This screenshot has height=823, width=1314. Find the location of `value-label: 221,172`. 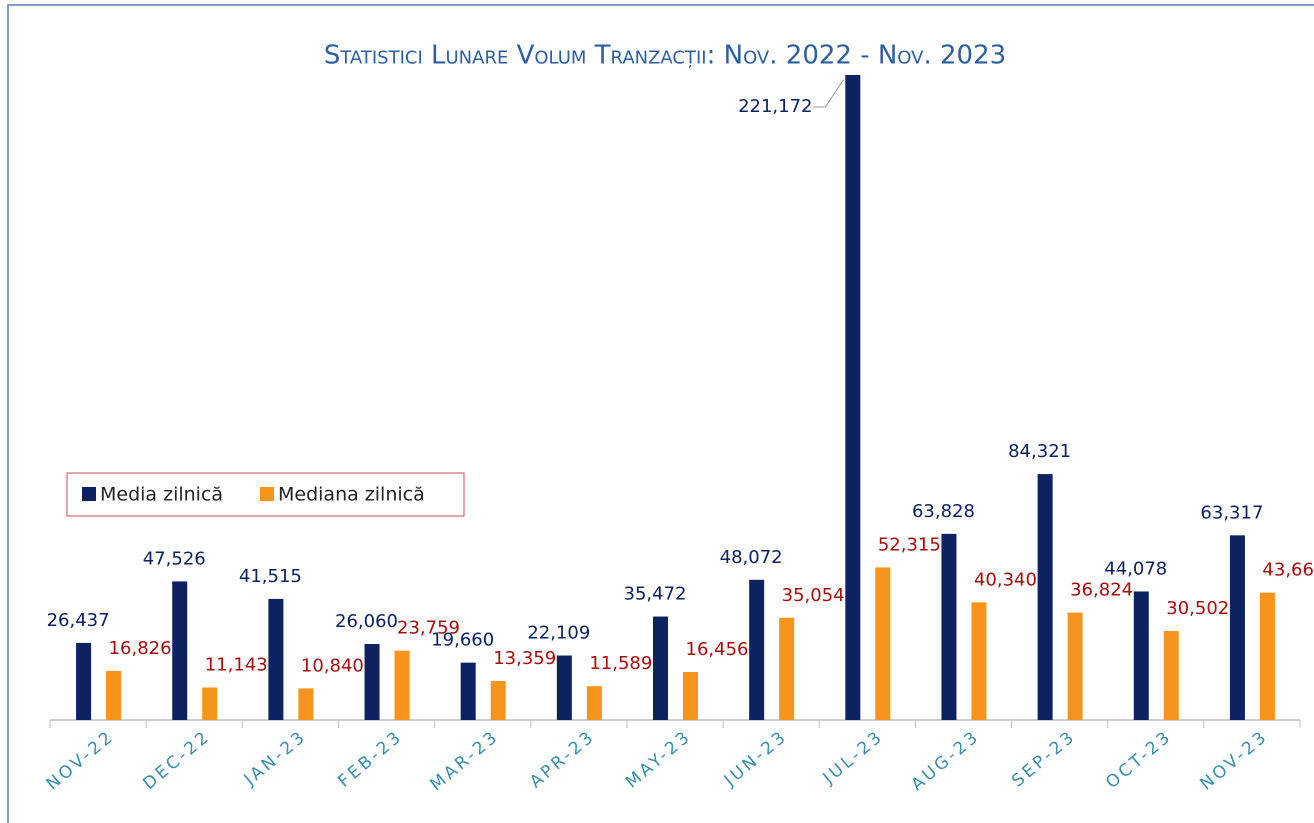

value-label: 221,172 is located at coordinates (775, 106).